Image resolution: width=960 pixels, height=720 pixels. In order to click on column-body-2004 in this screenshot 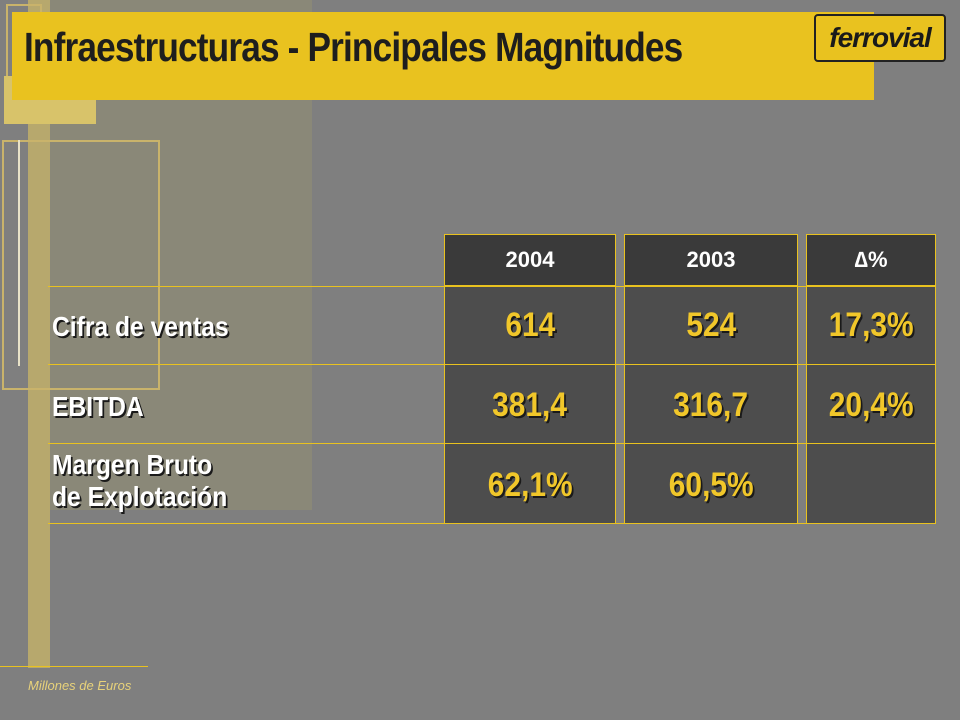, I will do `click(530, 405)`.